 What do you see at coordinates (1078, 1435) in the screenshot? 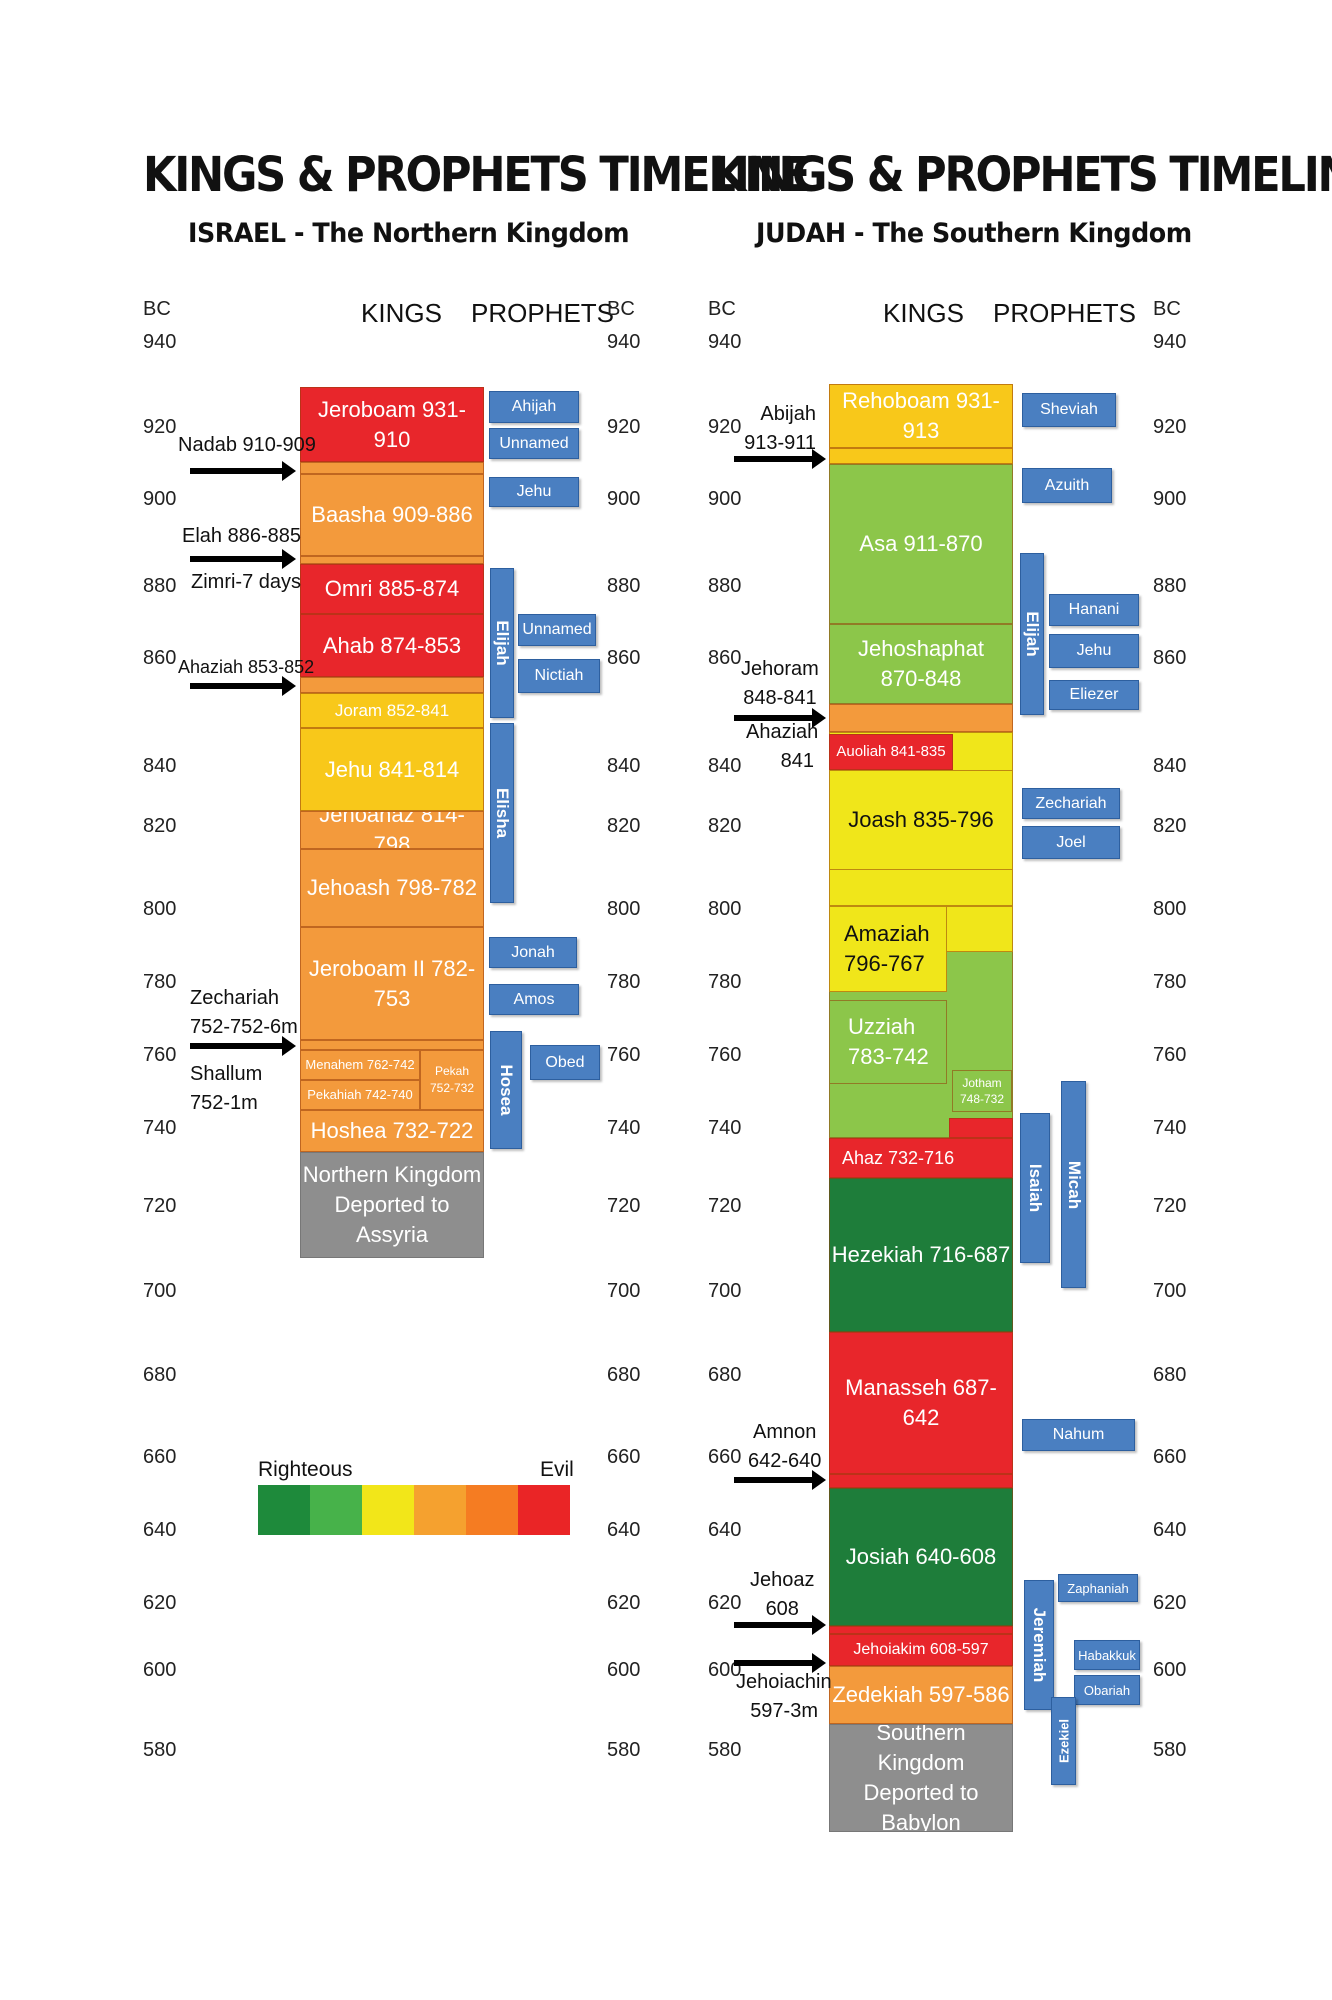
I see `prophet-nahum: Nahum` at bounding box center [1078, 1435].